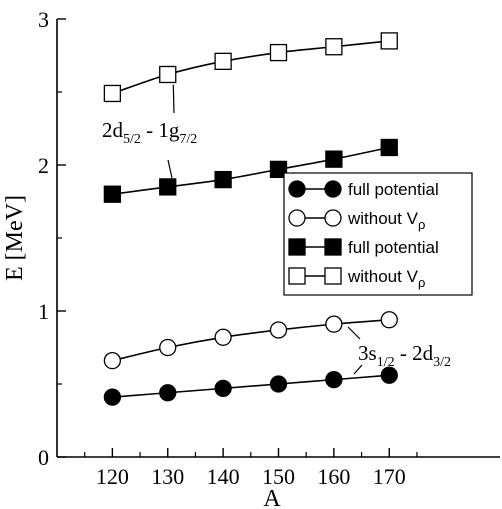 The height and width of the screenshot is (509, 502). I want to click on x-tick-label: 140, so click(223, 476).